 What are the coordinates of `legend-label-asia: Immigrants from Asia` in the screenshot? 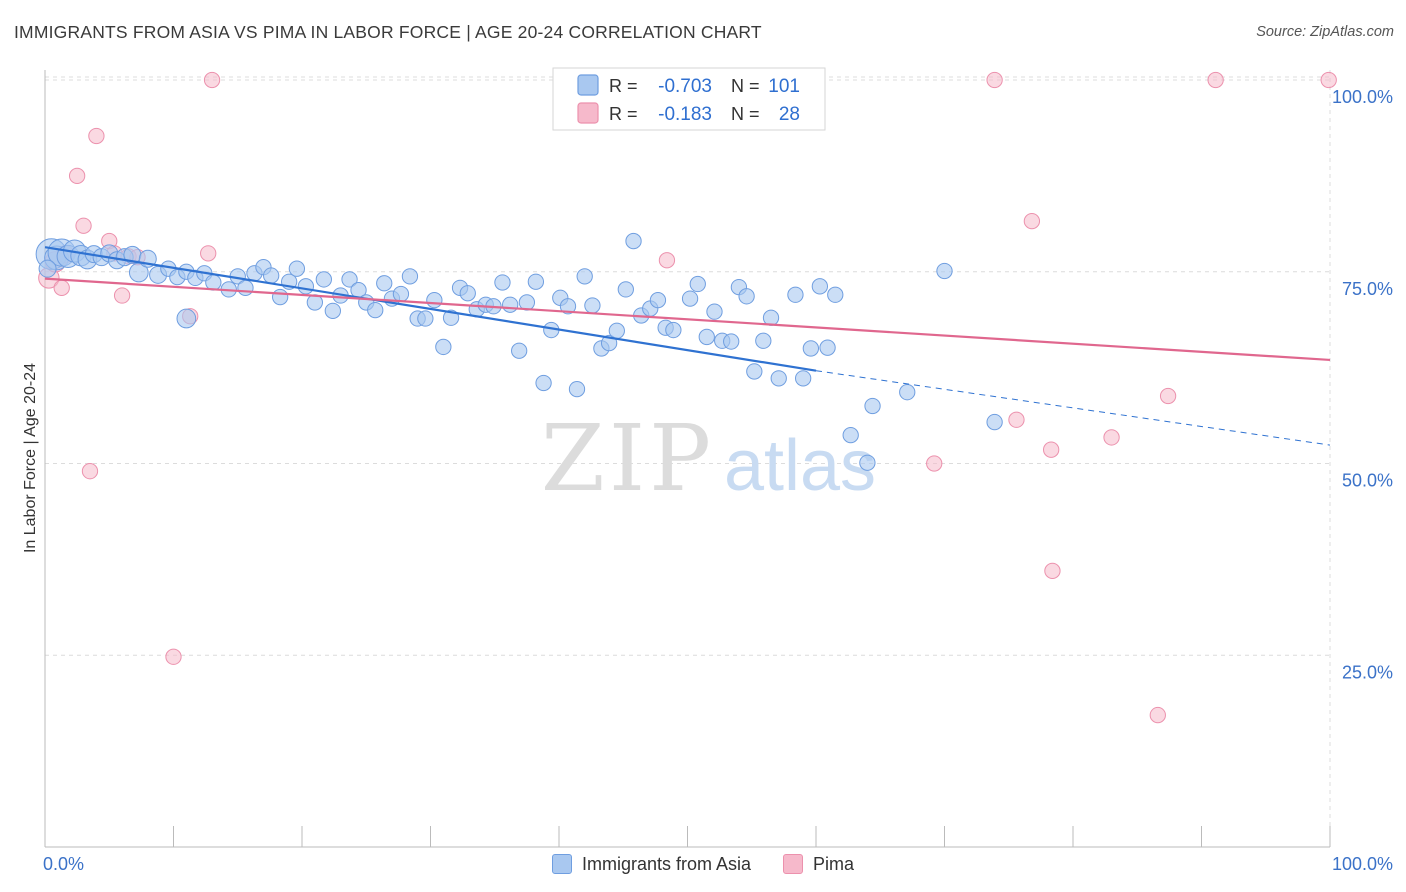 It's located at (666, 863).